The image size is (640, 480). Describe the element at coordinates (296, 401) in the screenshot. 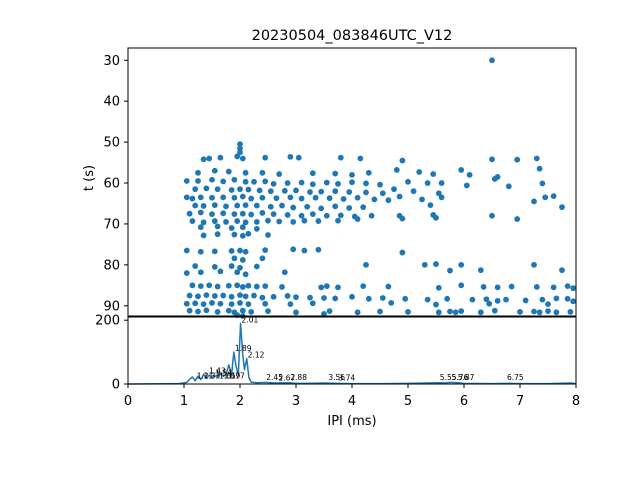

I see `histogram-x-tick-label: 3` at that location.